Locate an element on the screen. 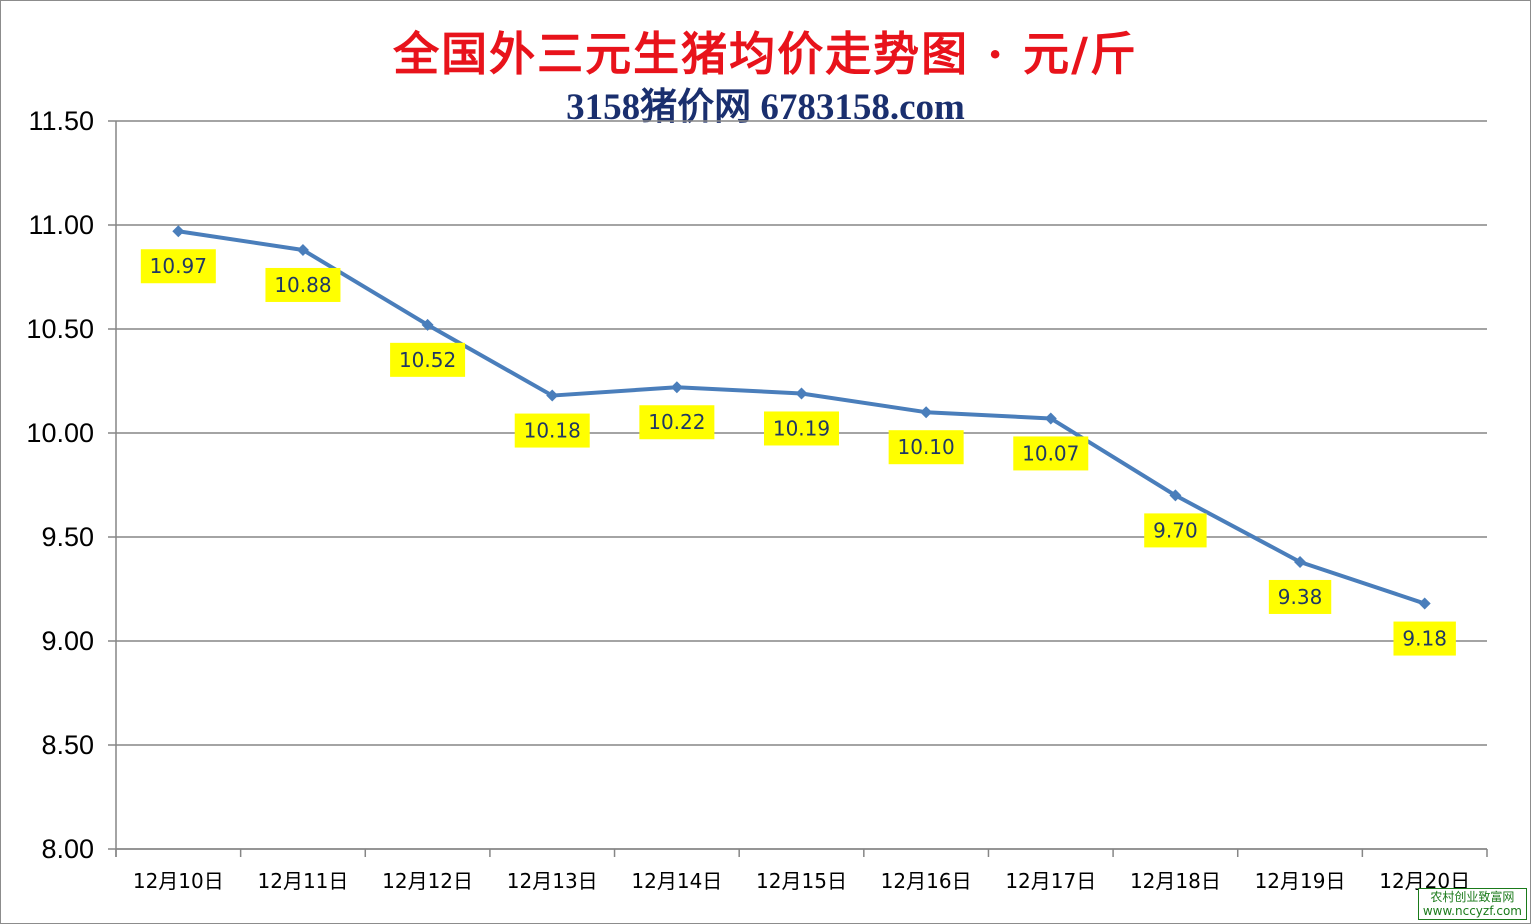  x-tick-label: 12月12日 is located at coordinates (427, 881).